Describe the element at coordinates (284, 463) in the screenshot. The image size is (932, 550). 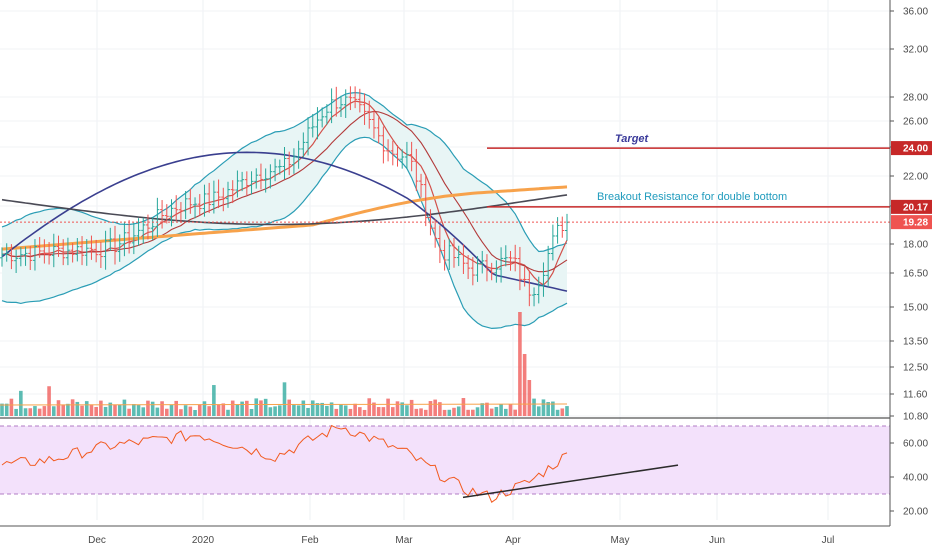
I see `rsi-line` at that location.